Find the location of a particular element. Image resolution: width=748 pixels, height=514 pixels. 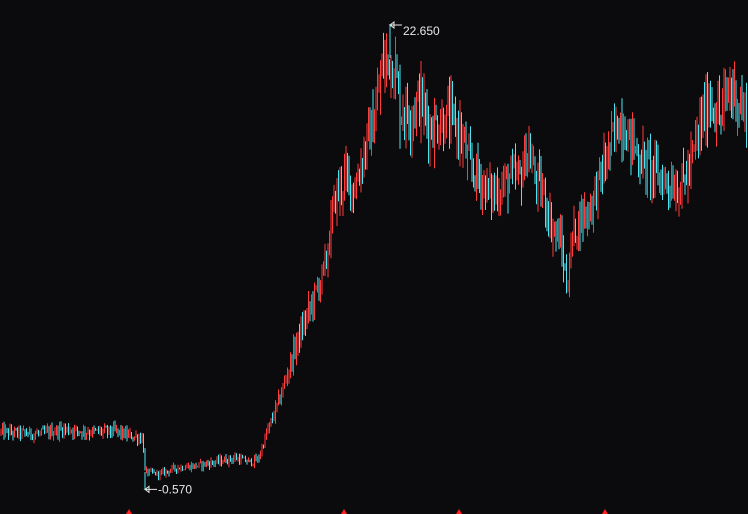

min-annotation-label: -0.570 is located at coordinates (175, 489).